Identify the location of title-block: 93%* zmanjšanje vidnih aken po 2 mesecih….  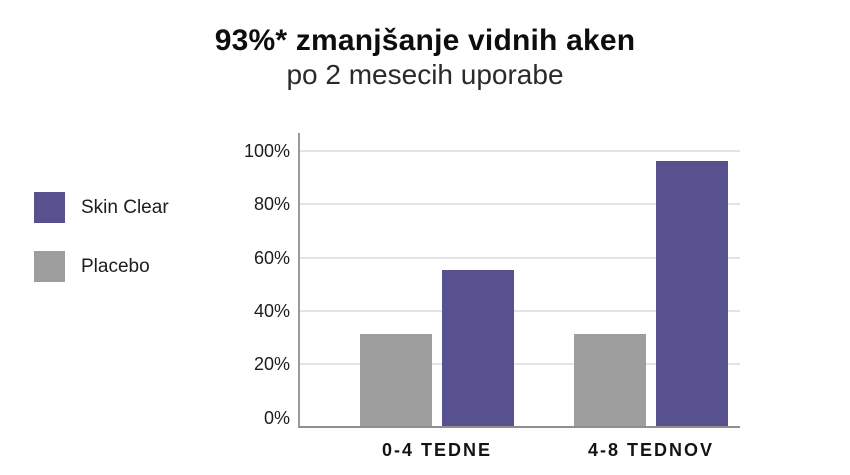
(425, 57).